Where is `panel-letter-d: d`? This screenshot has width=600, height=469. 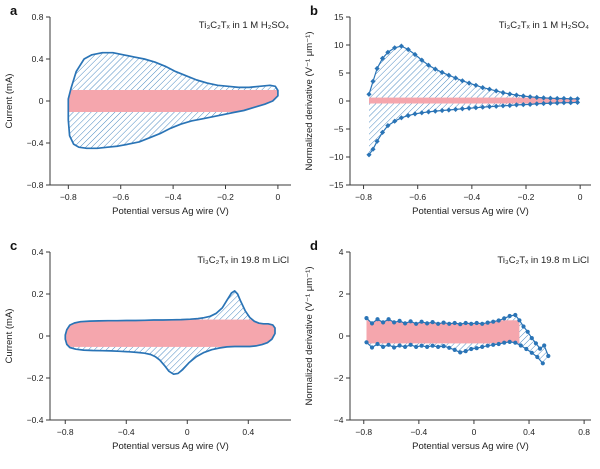
panel-letter-d: d is located at coordinates (314, 245).